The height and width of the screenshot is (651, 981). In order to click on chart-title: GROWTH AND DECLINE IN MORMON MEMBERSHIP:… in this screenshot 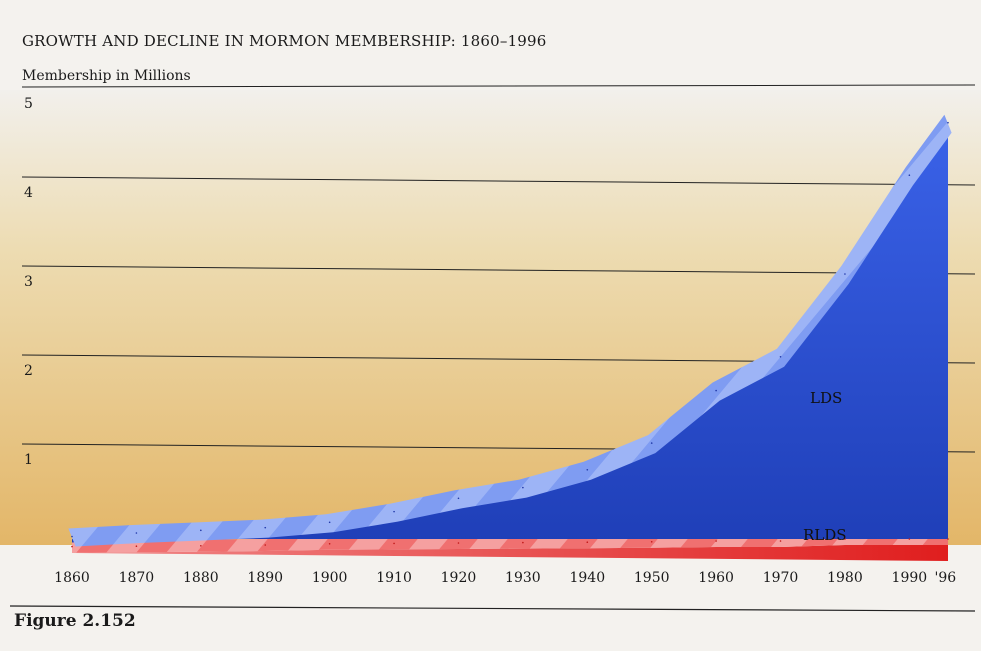, I will do `click(284, 41)`.